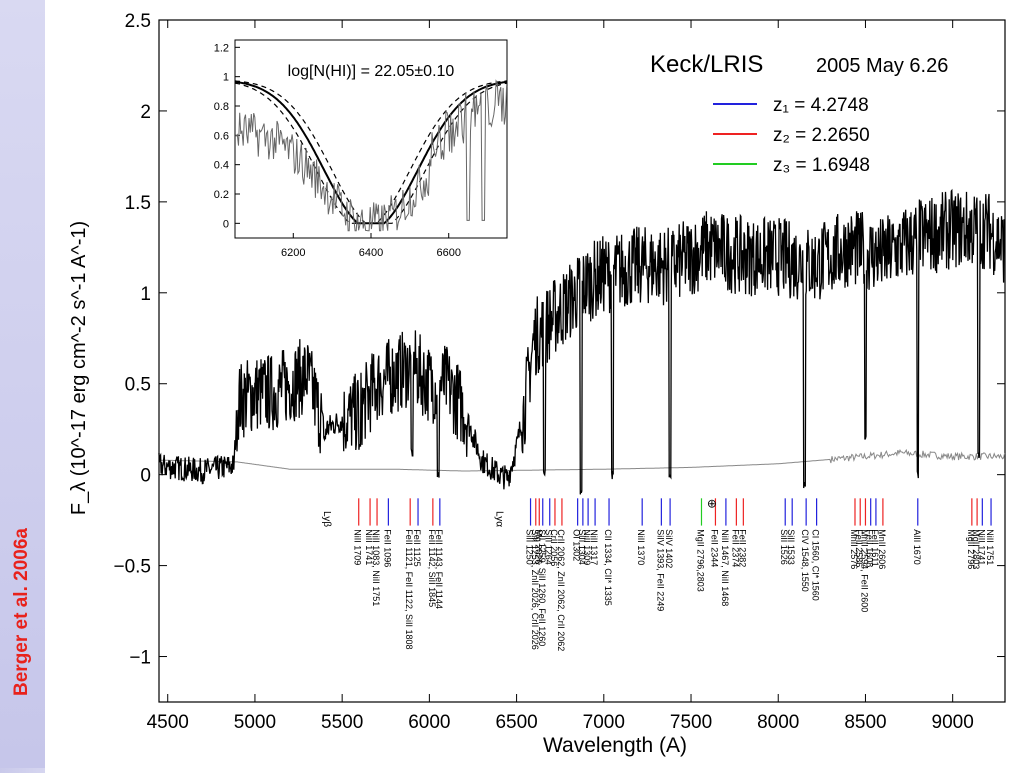 This screenshot has width=1024, height=773. I want to click on line-id-label: FeII 2374, so click(735, 548).